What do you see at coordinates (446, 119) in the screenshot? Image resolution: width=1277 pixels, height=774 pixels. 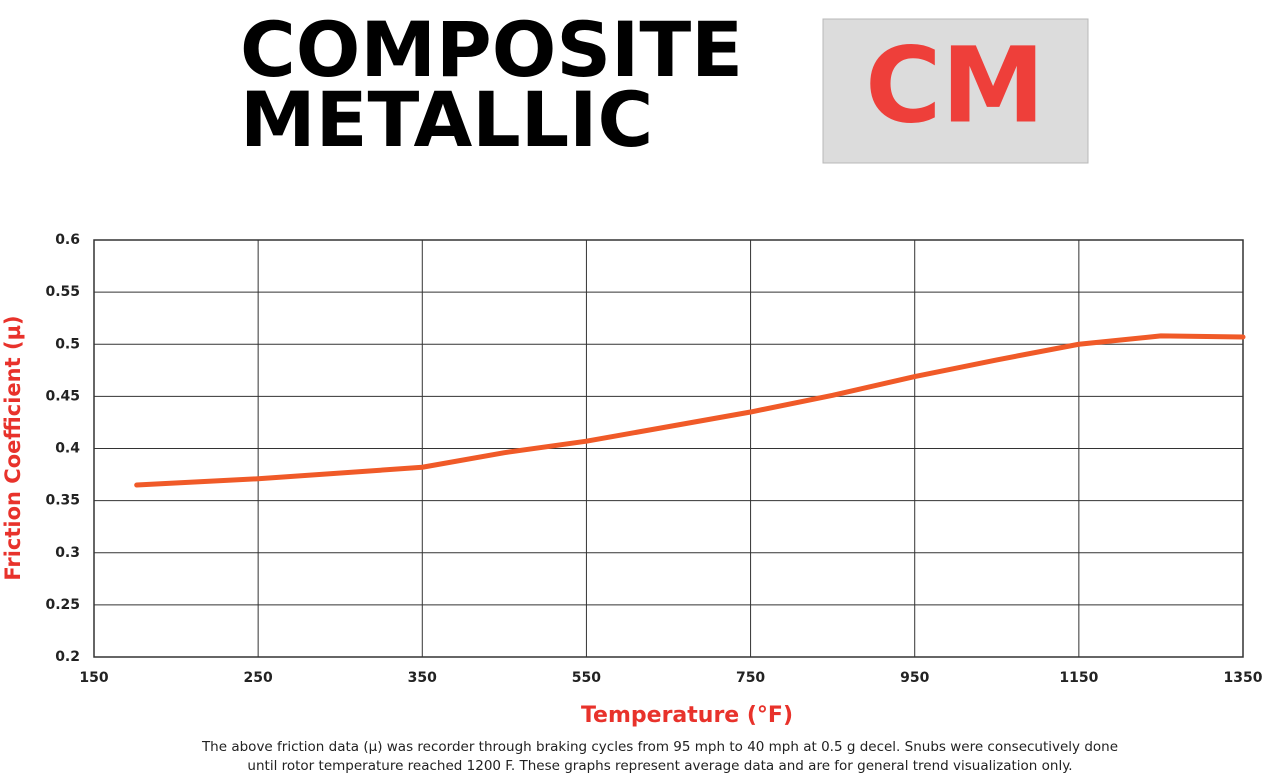 I see `title-line: METALLIC` at bounding box center [446, 119].